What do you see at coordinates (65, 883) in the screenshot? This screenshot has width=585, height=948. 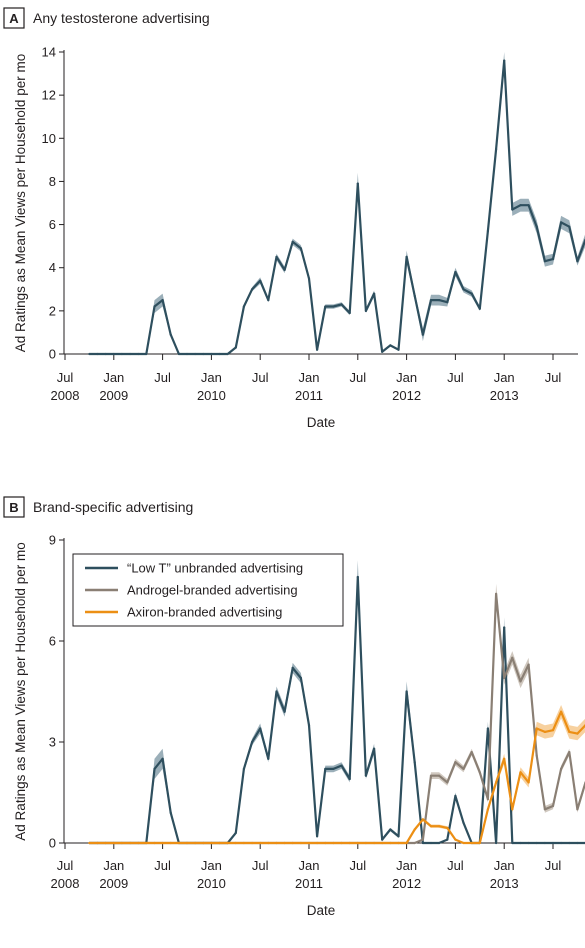 I see `x-tick-label-year: 2008` at bounding box center [65, 883].